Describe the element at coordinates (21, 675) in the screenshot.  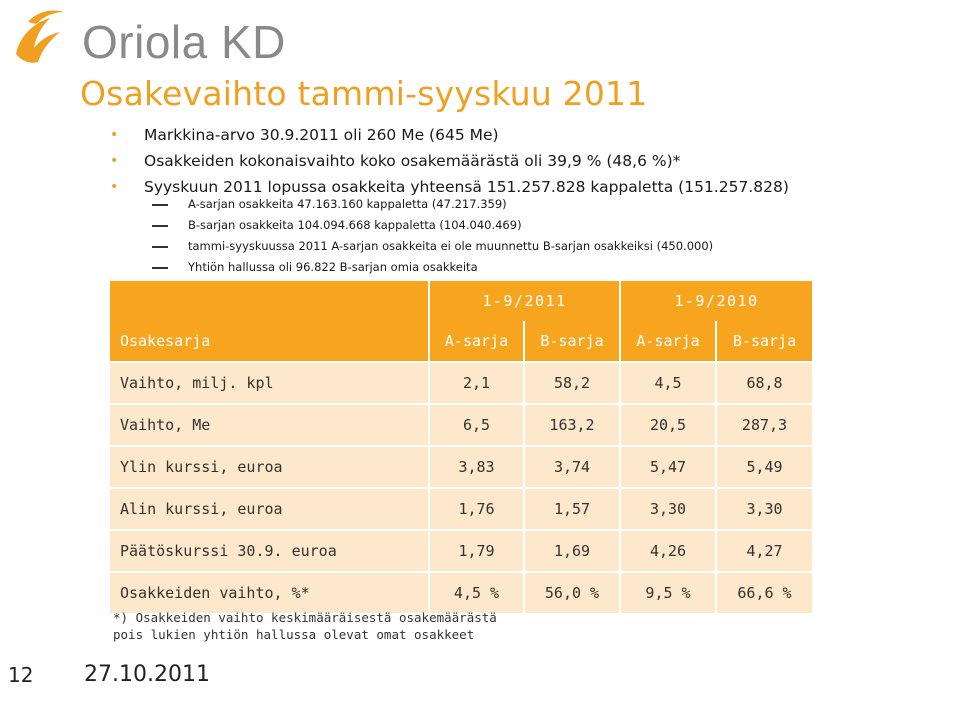
I see `page-number: 12` at that location.